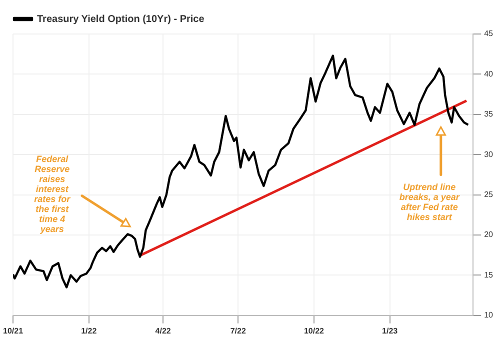 This screenshot has height=363, width=500. Describe the element at coordinates (89, 331) in the screenshot. I see `x-tick-label: 1/22` at that location.